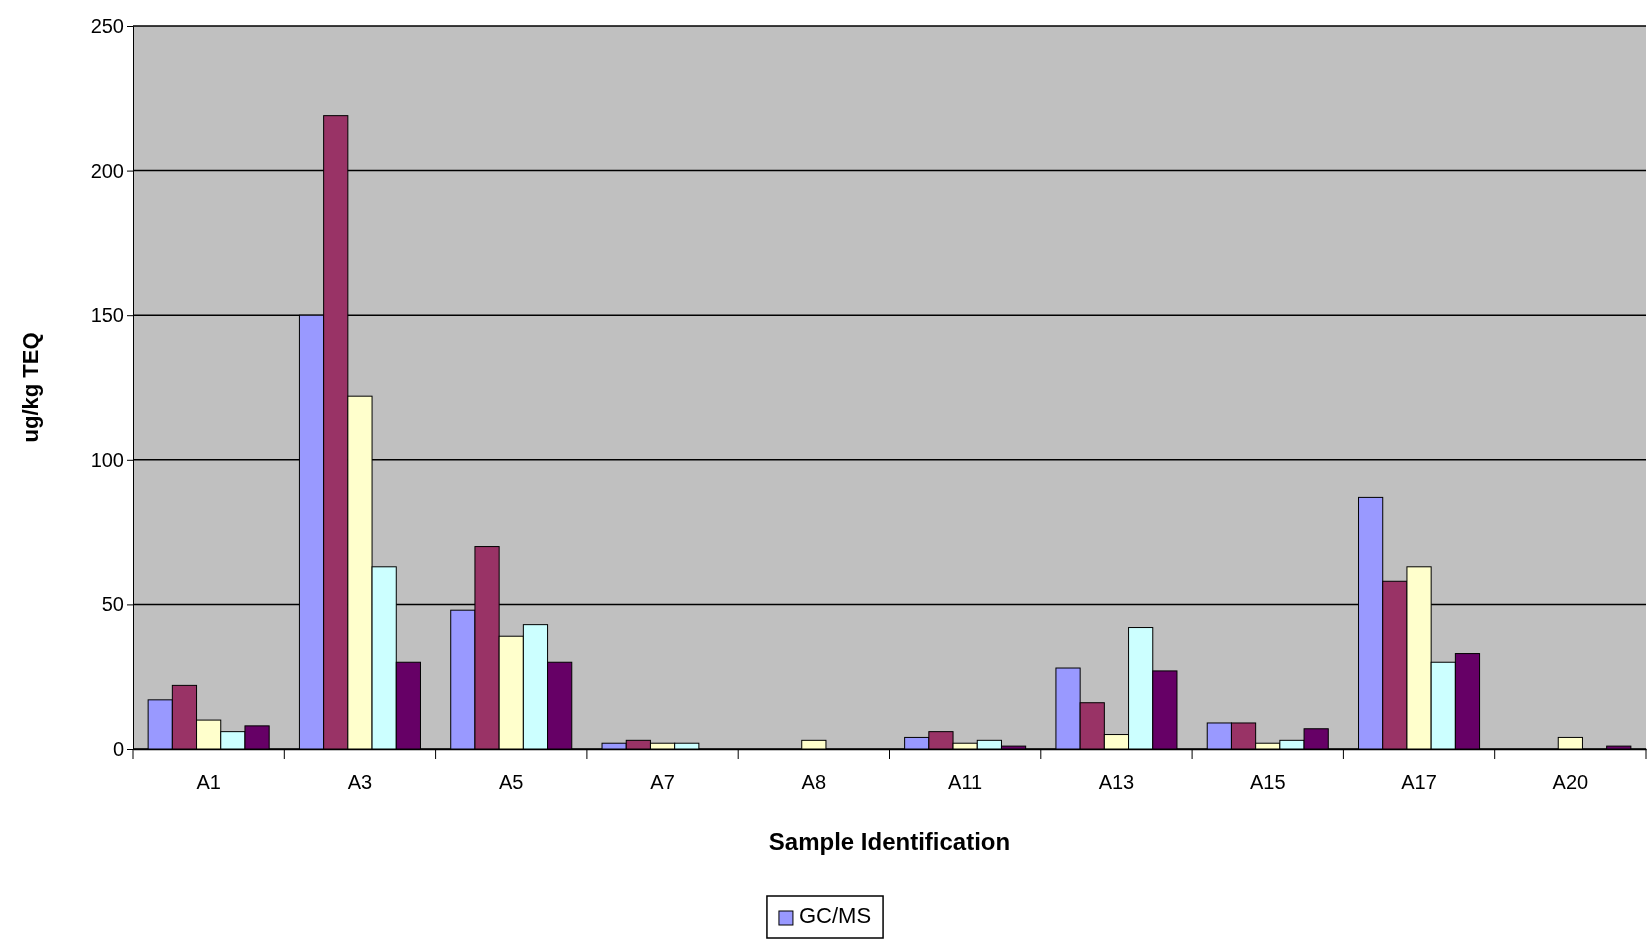 The height and width of the screenshot is (947, 1650). Describe the element at coordinates (208, 782) in the screenshot. I see `x-tick-label: A1` at that location.